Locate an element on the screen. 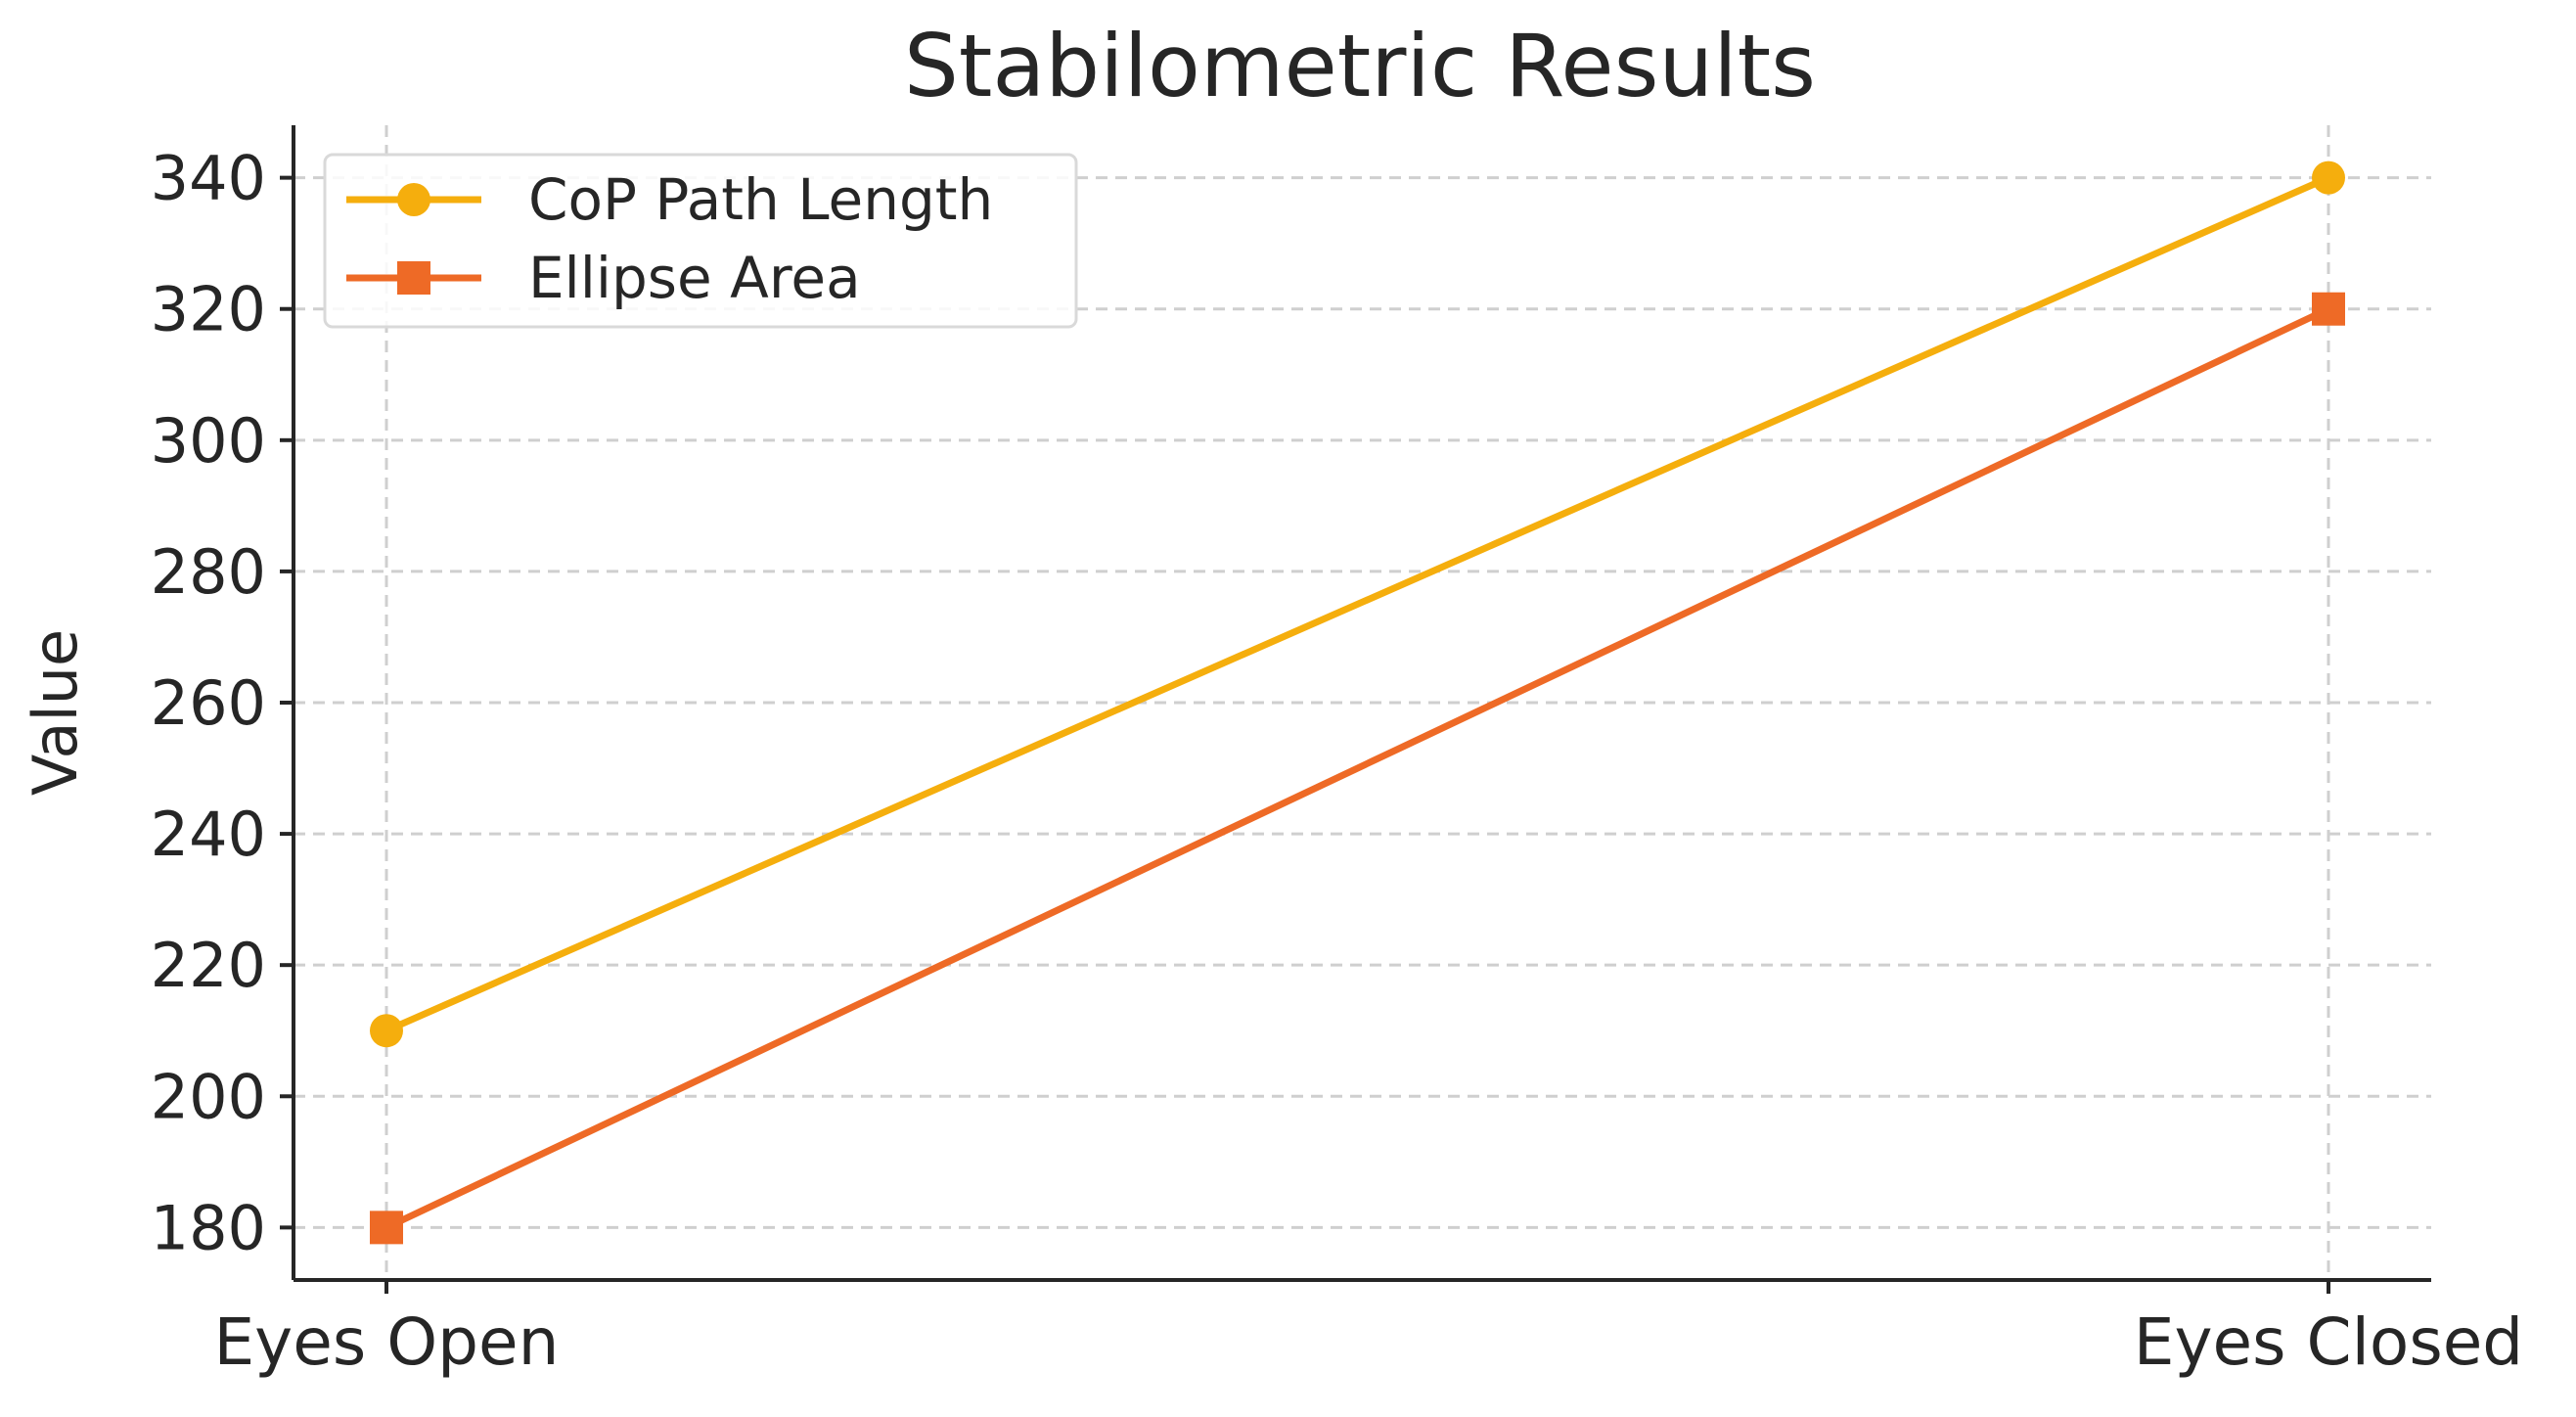 This screenshot has width=2576, height=1417. legend-box is located at coordinates (700, 241).